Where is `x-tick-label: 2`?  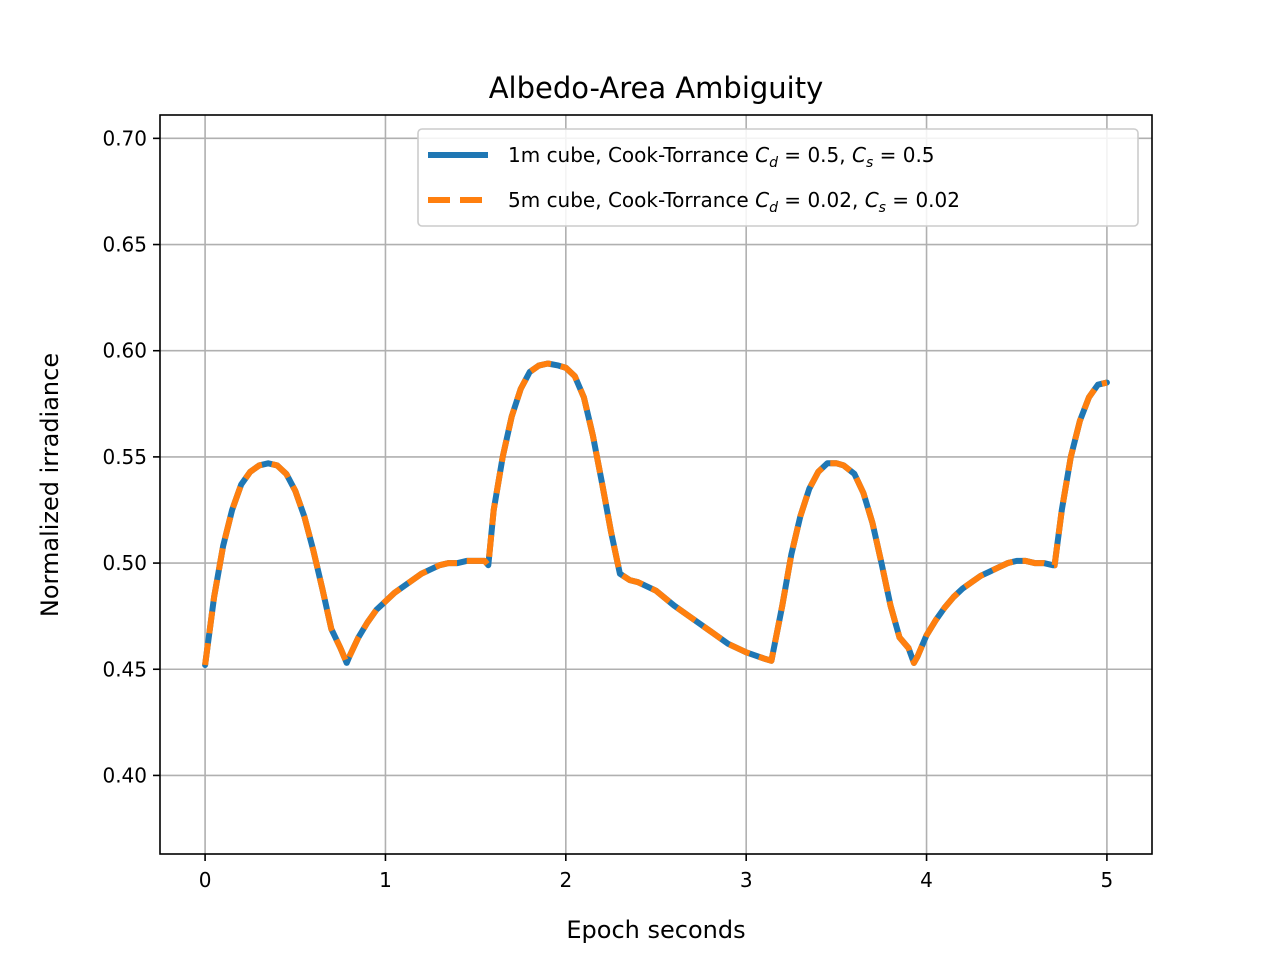 x-tick-label: 2 is located at coordinates (565, 880).